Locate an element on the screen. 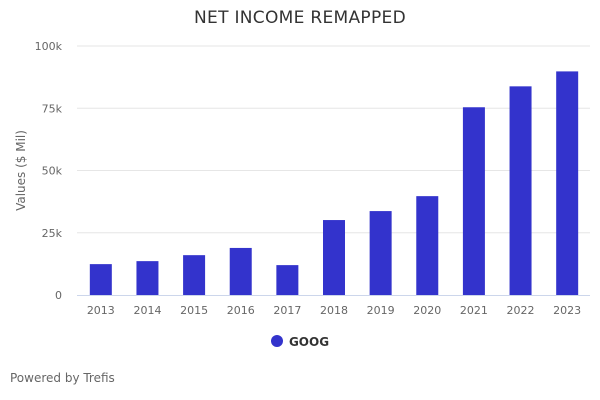 This screenshot has width=600, height=400. legend-marker-goog is located at coordinates (276, 341).